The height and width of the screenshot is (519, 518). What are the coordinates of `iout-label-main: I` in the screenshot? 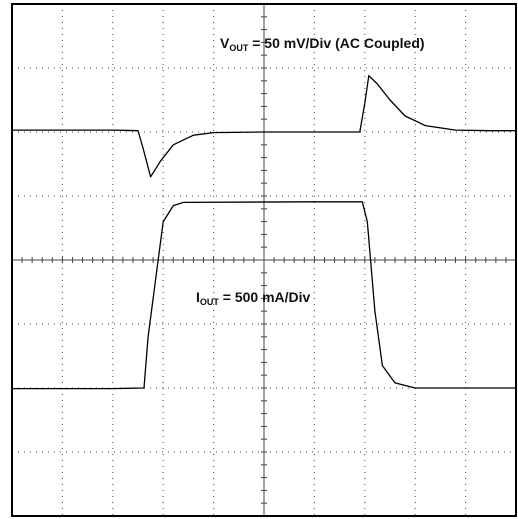 It's located at (198, 297).